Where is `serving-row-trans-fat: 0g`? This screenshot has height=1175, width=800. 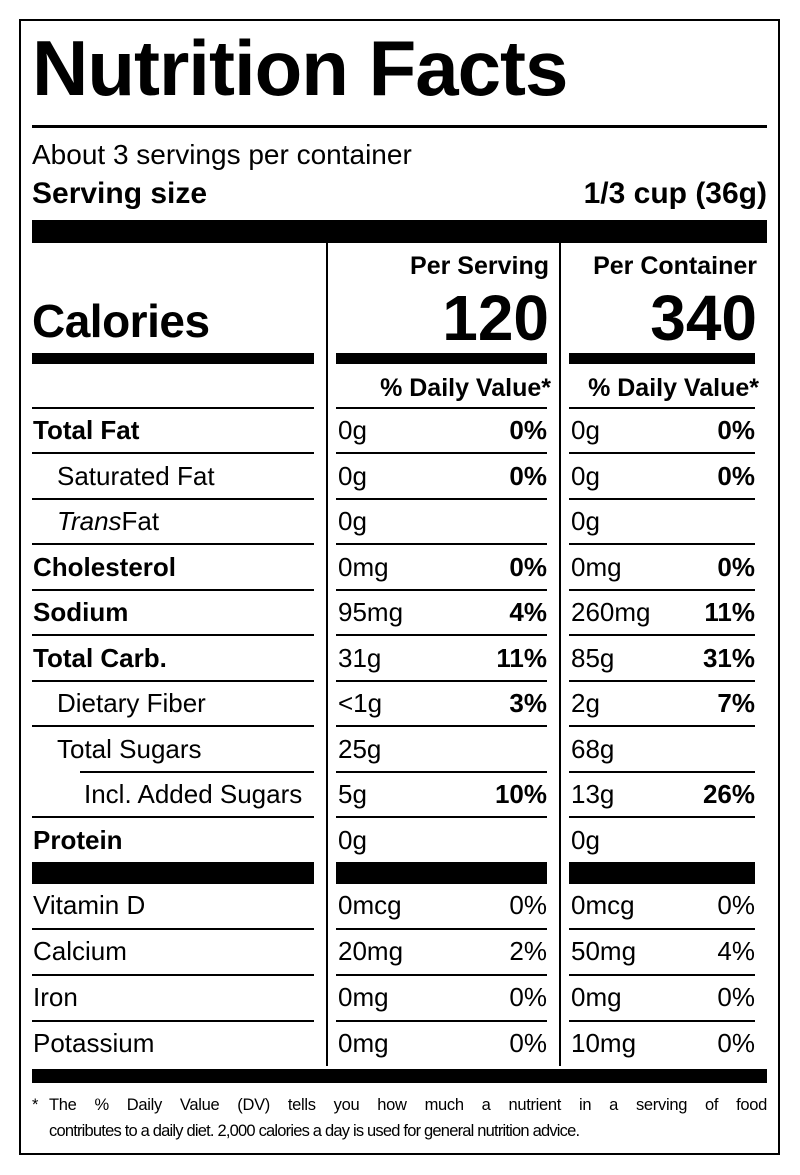
serving-row-trans-fat: 0g is located at coordinates (443, 522).